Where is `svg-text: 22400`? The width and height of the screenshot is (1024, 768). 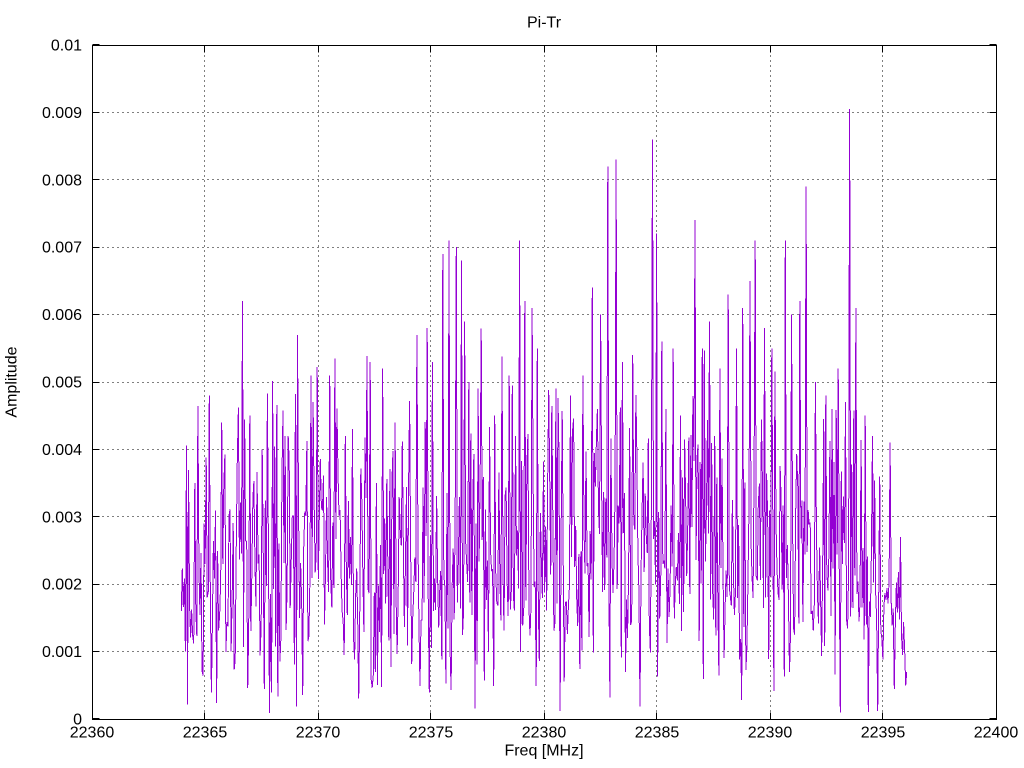
svg-text: 22400 is located at coordinates (996, 733).